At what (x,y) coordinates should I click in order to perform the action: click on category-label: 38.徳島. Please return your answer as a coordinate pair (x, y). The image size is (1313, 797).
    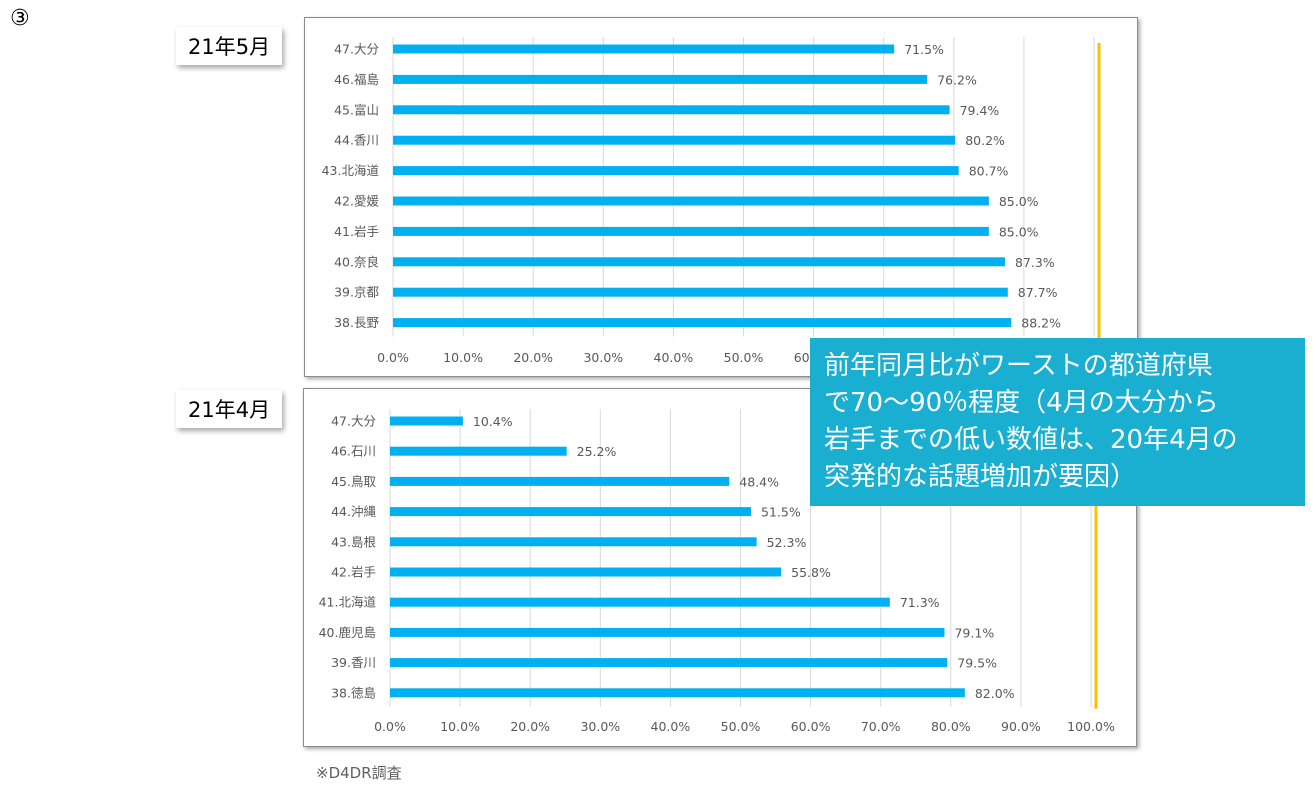
    Looking at the image, I should click on (353, 692).